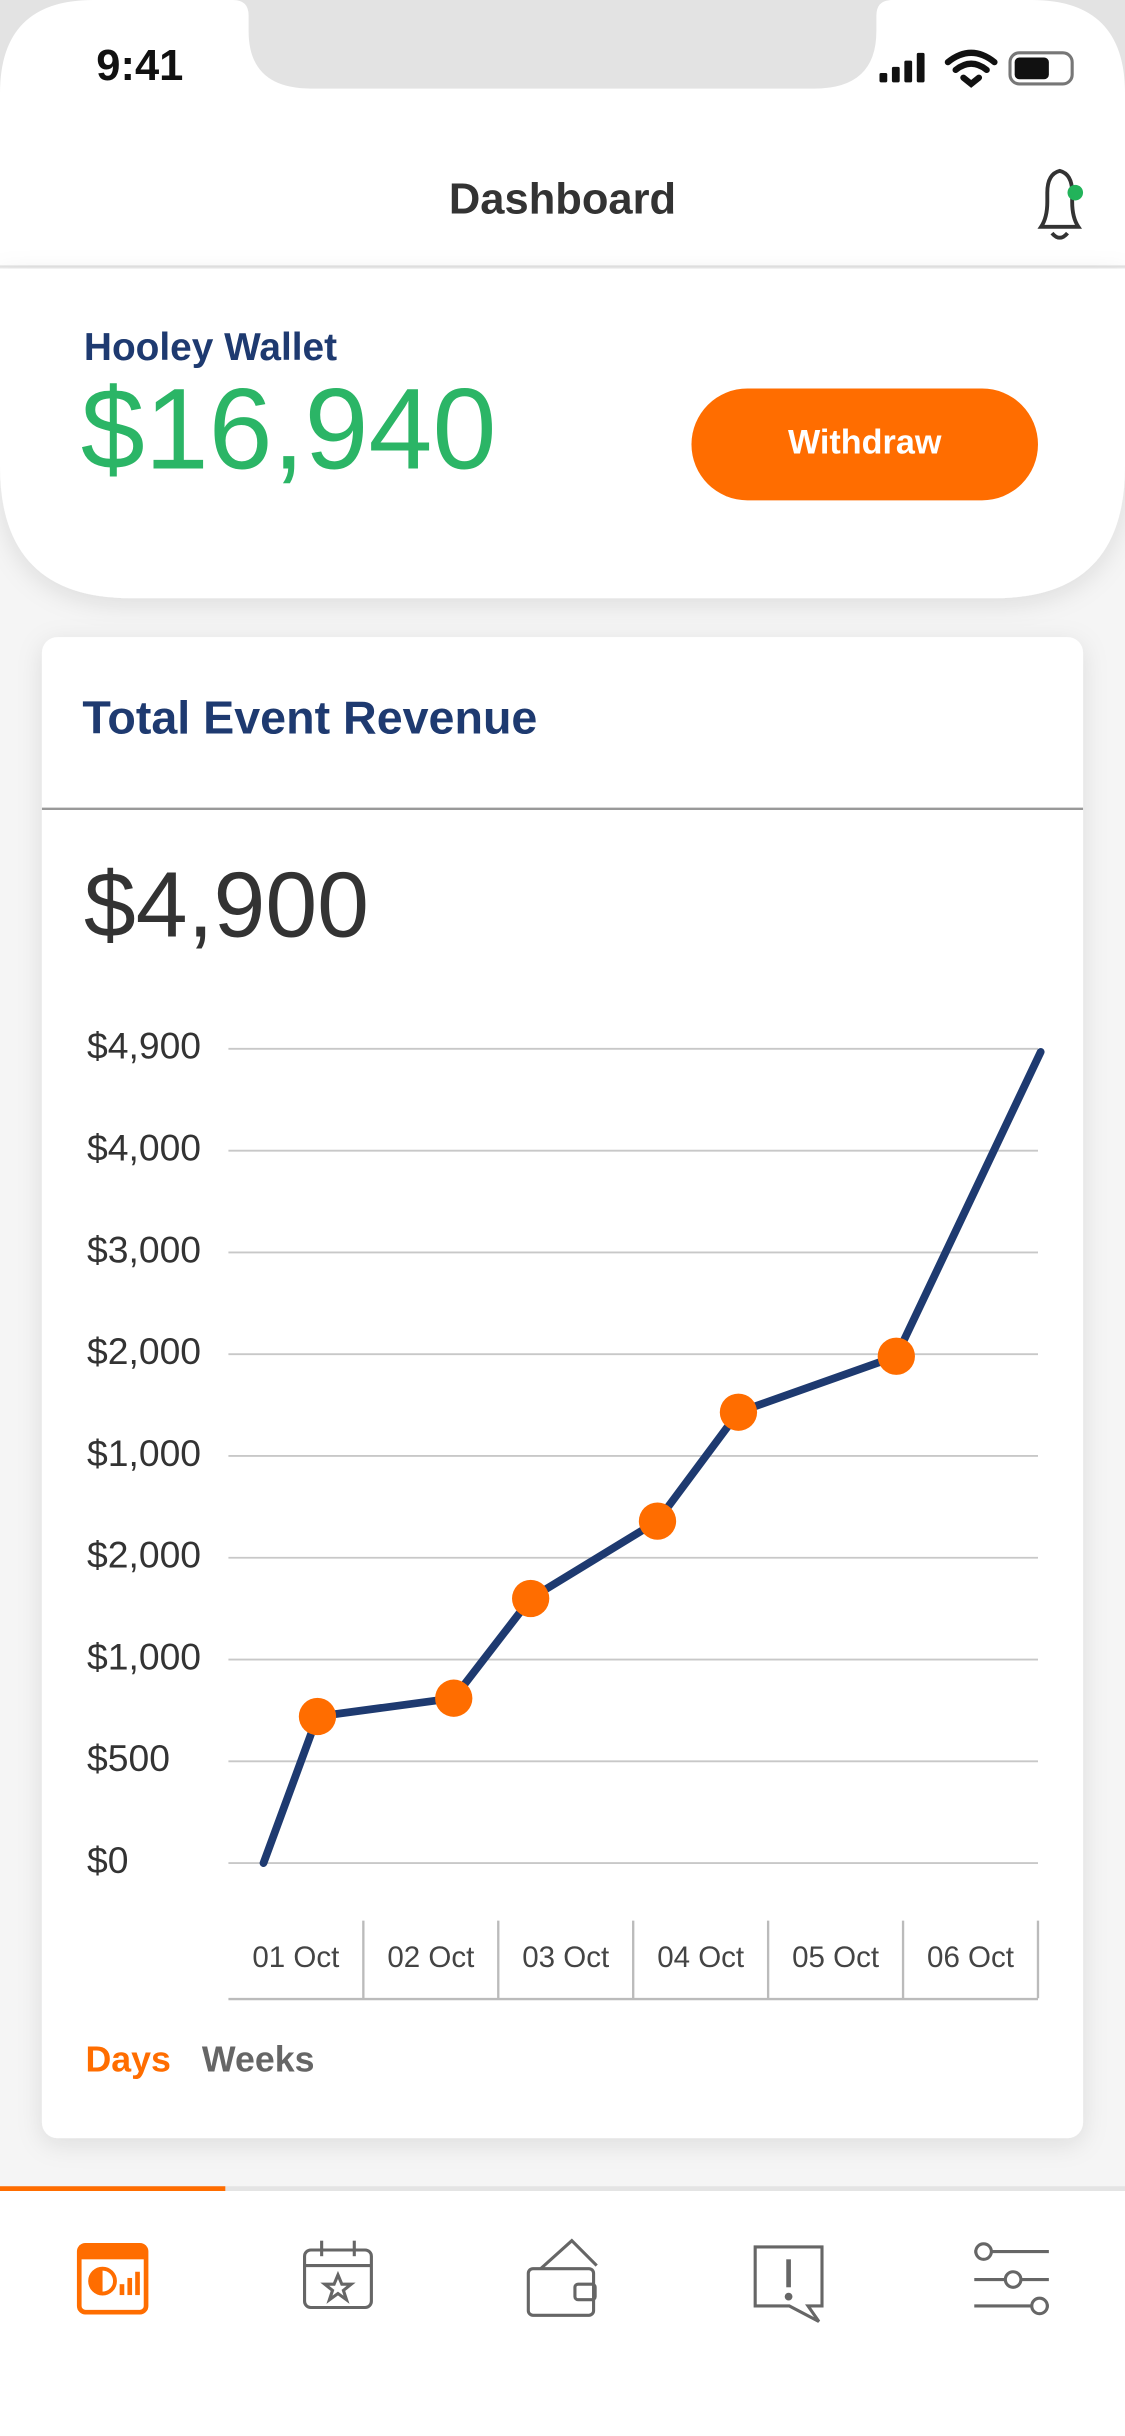  Describe the element at coordinates (107, 1860) in the screenshot. I see `y-tick-label: $0` at that location.